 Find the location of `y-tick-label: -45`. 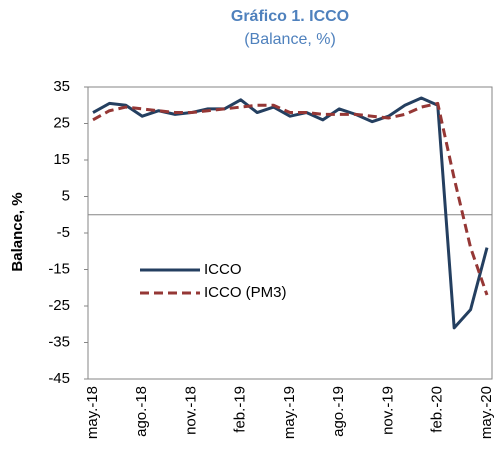

y-tick-label: -45 is located at coordinates (59, 378).